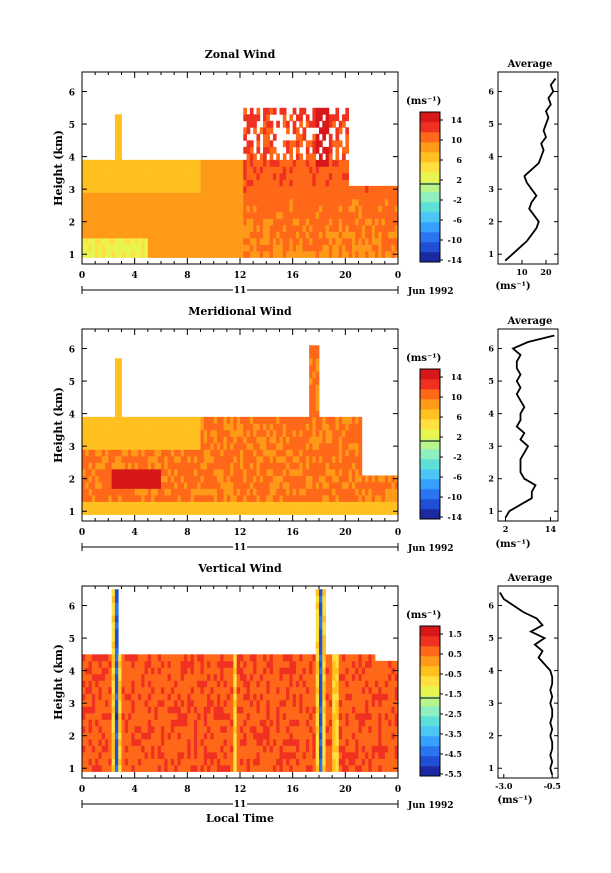  What do you see at coordinates (430, 444) in the screenshot?
I see `colorbar-frame` at bounding box center [430, 444].